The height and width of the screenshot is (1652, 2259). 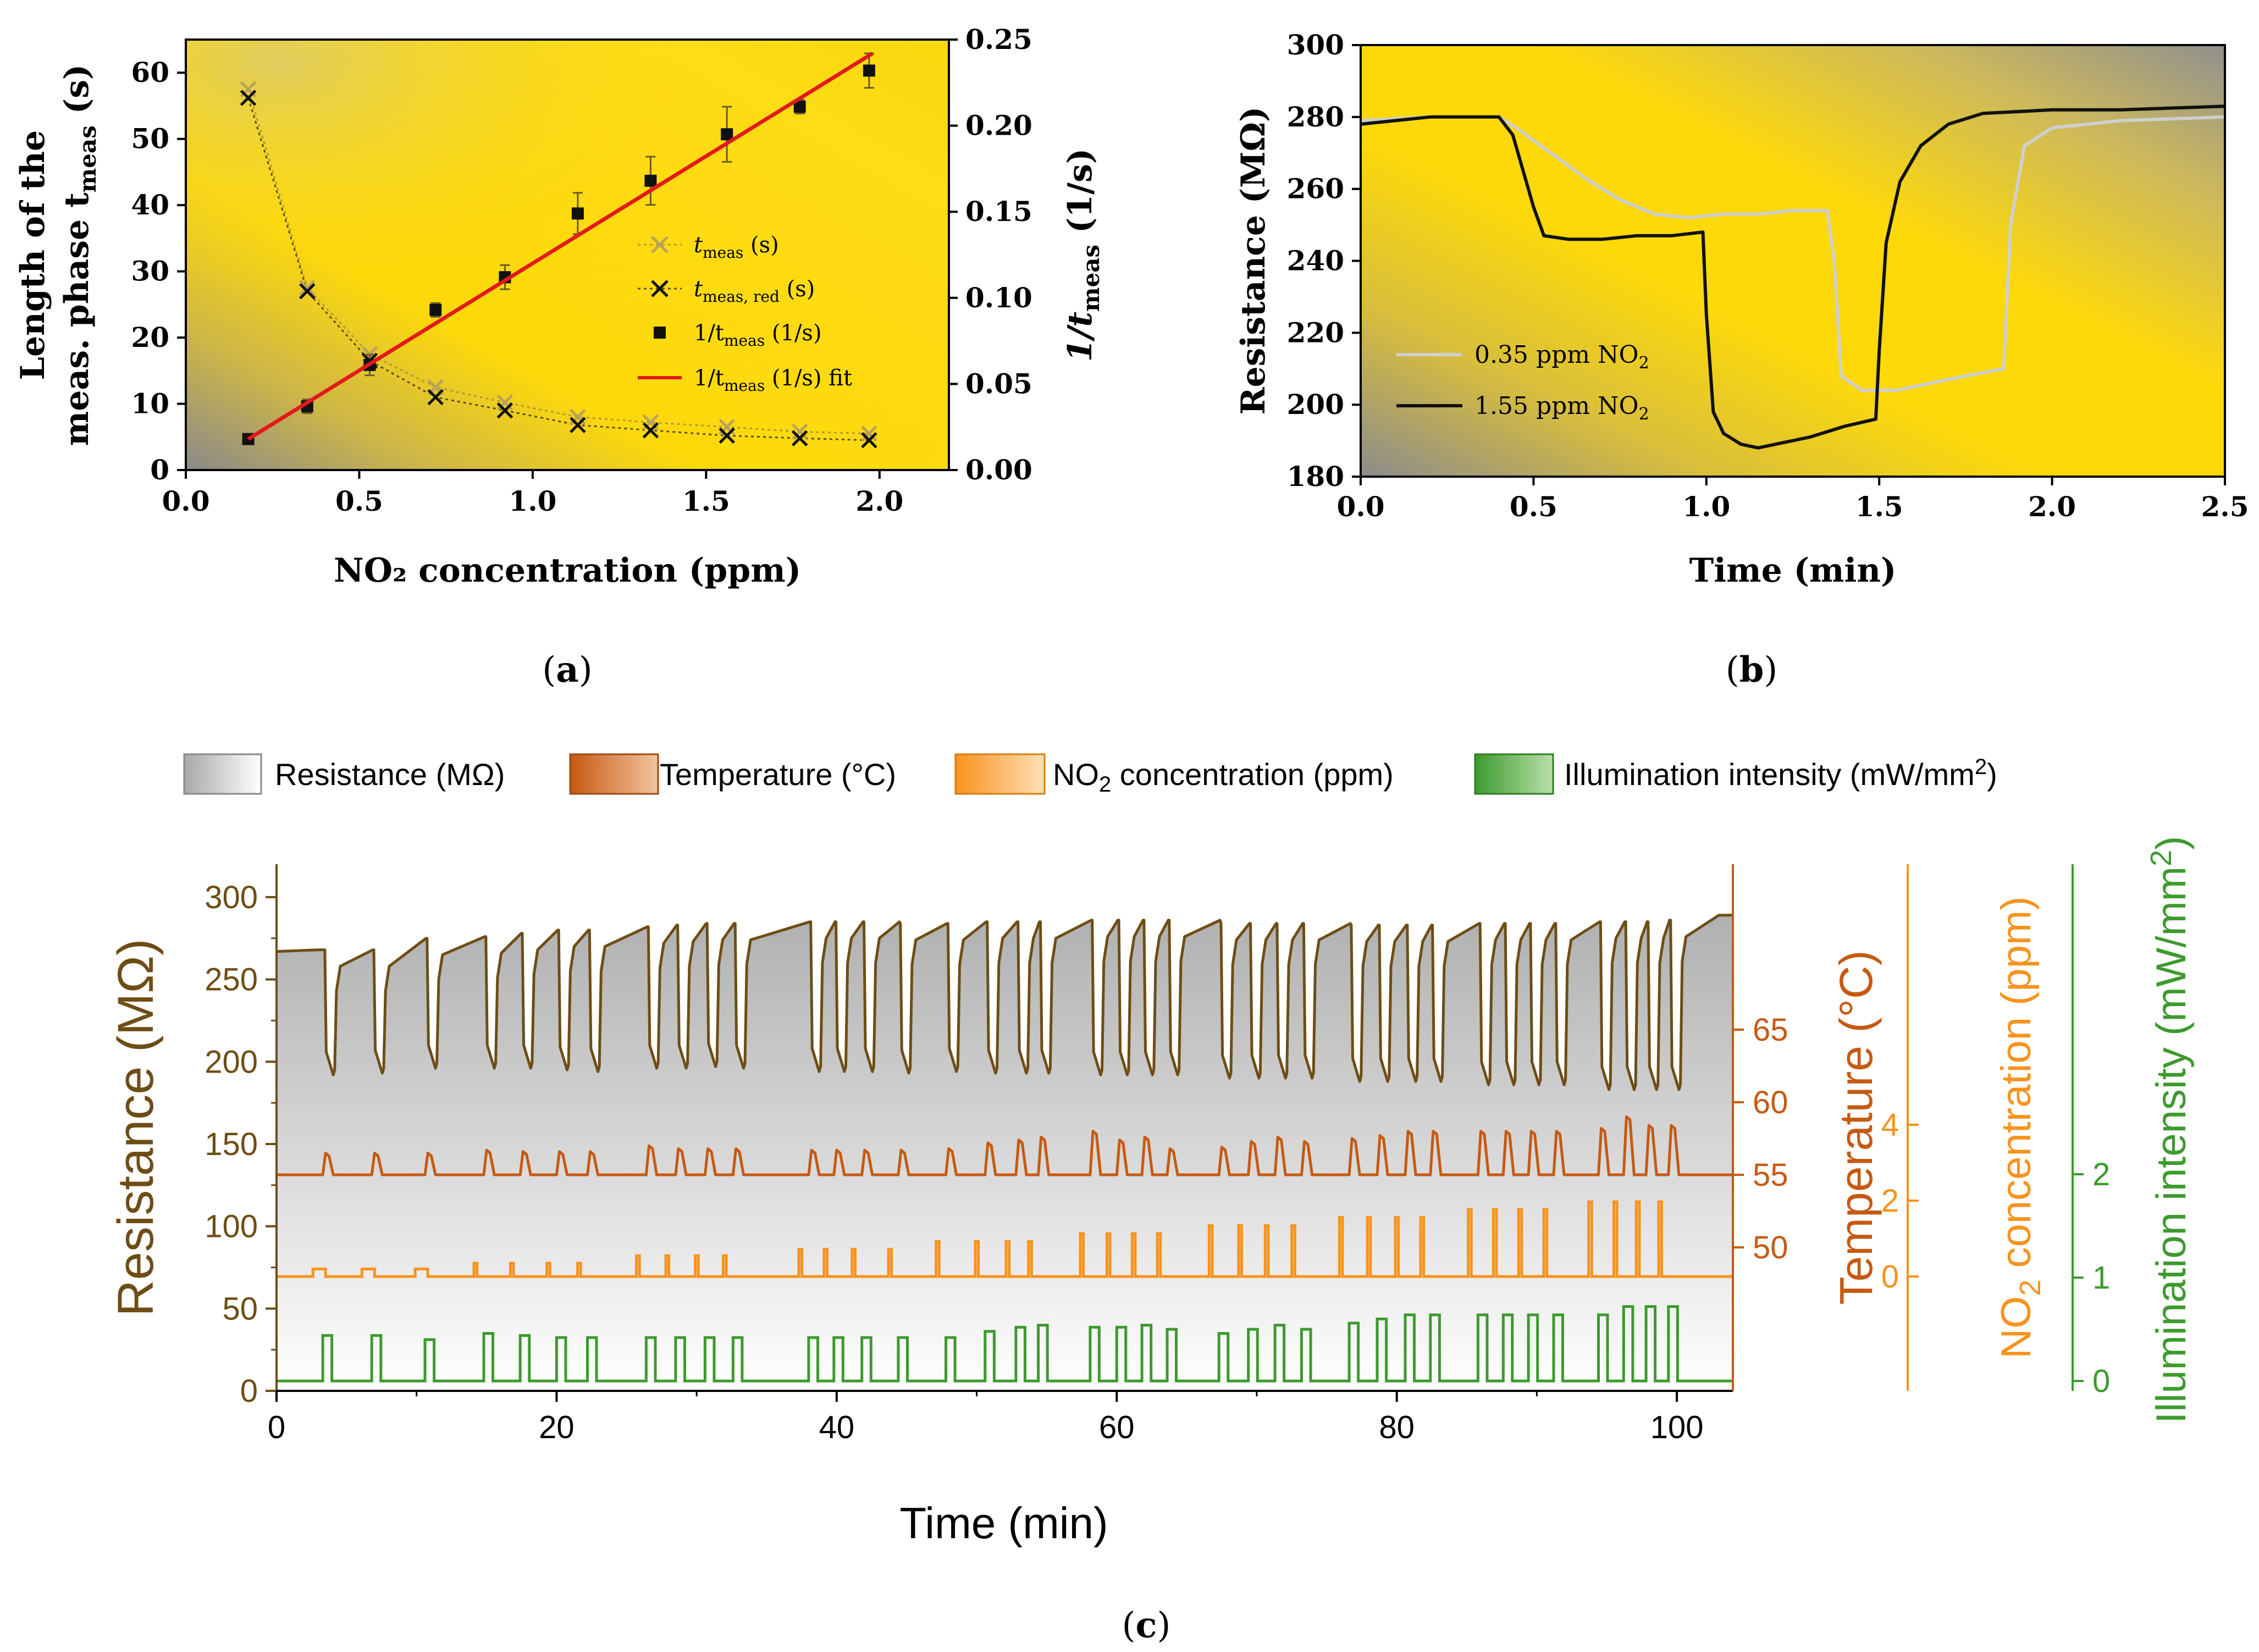 What do you see at coordinates (1117, 1427) in the screenshot?
I see `x-tick-label: 60` at bounding box center [1117, 1427].